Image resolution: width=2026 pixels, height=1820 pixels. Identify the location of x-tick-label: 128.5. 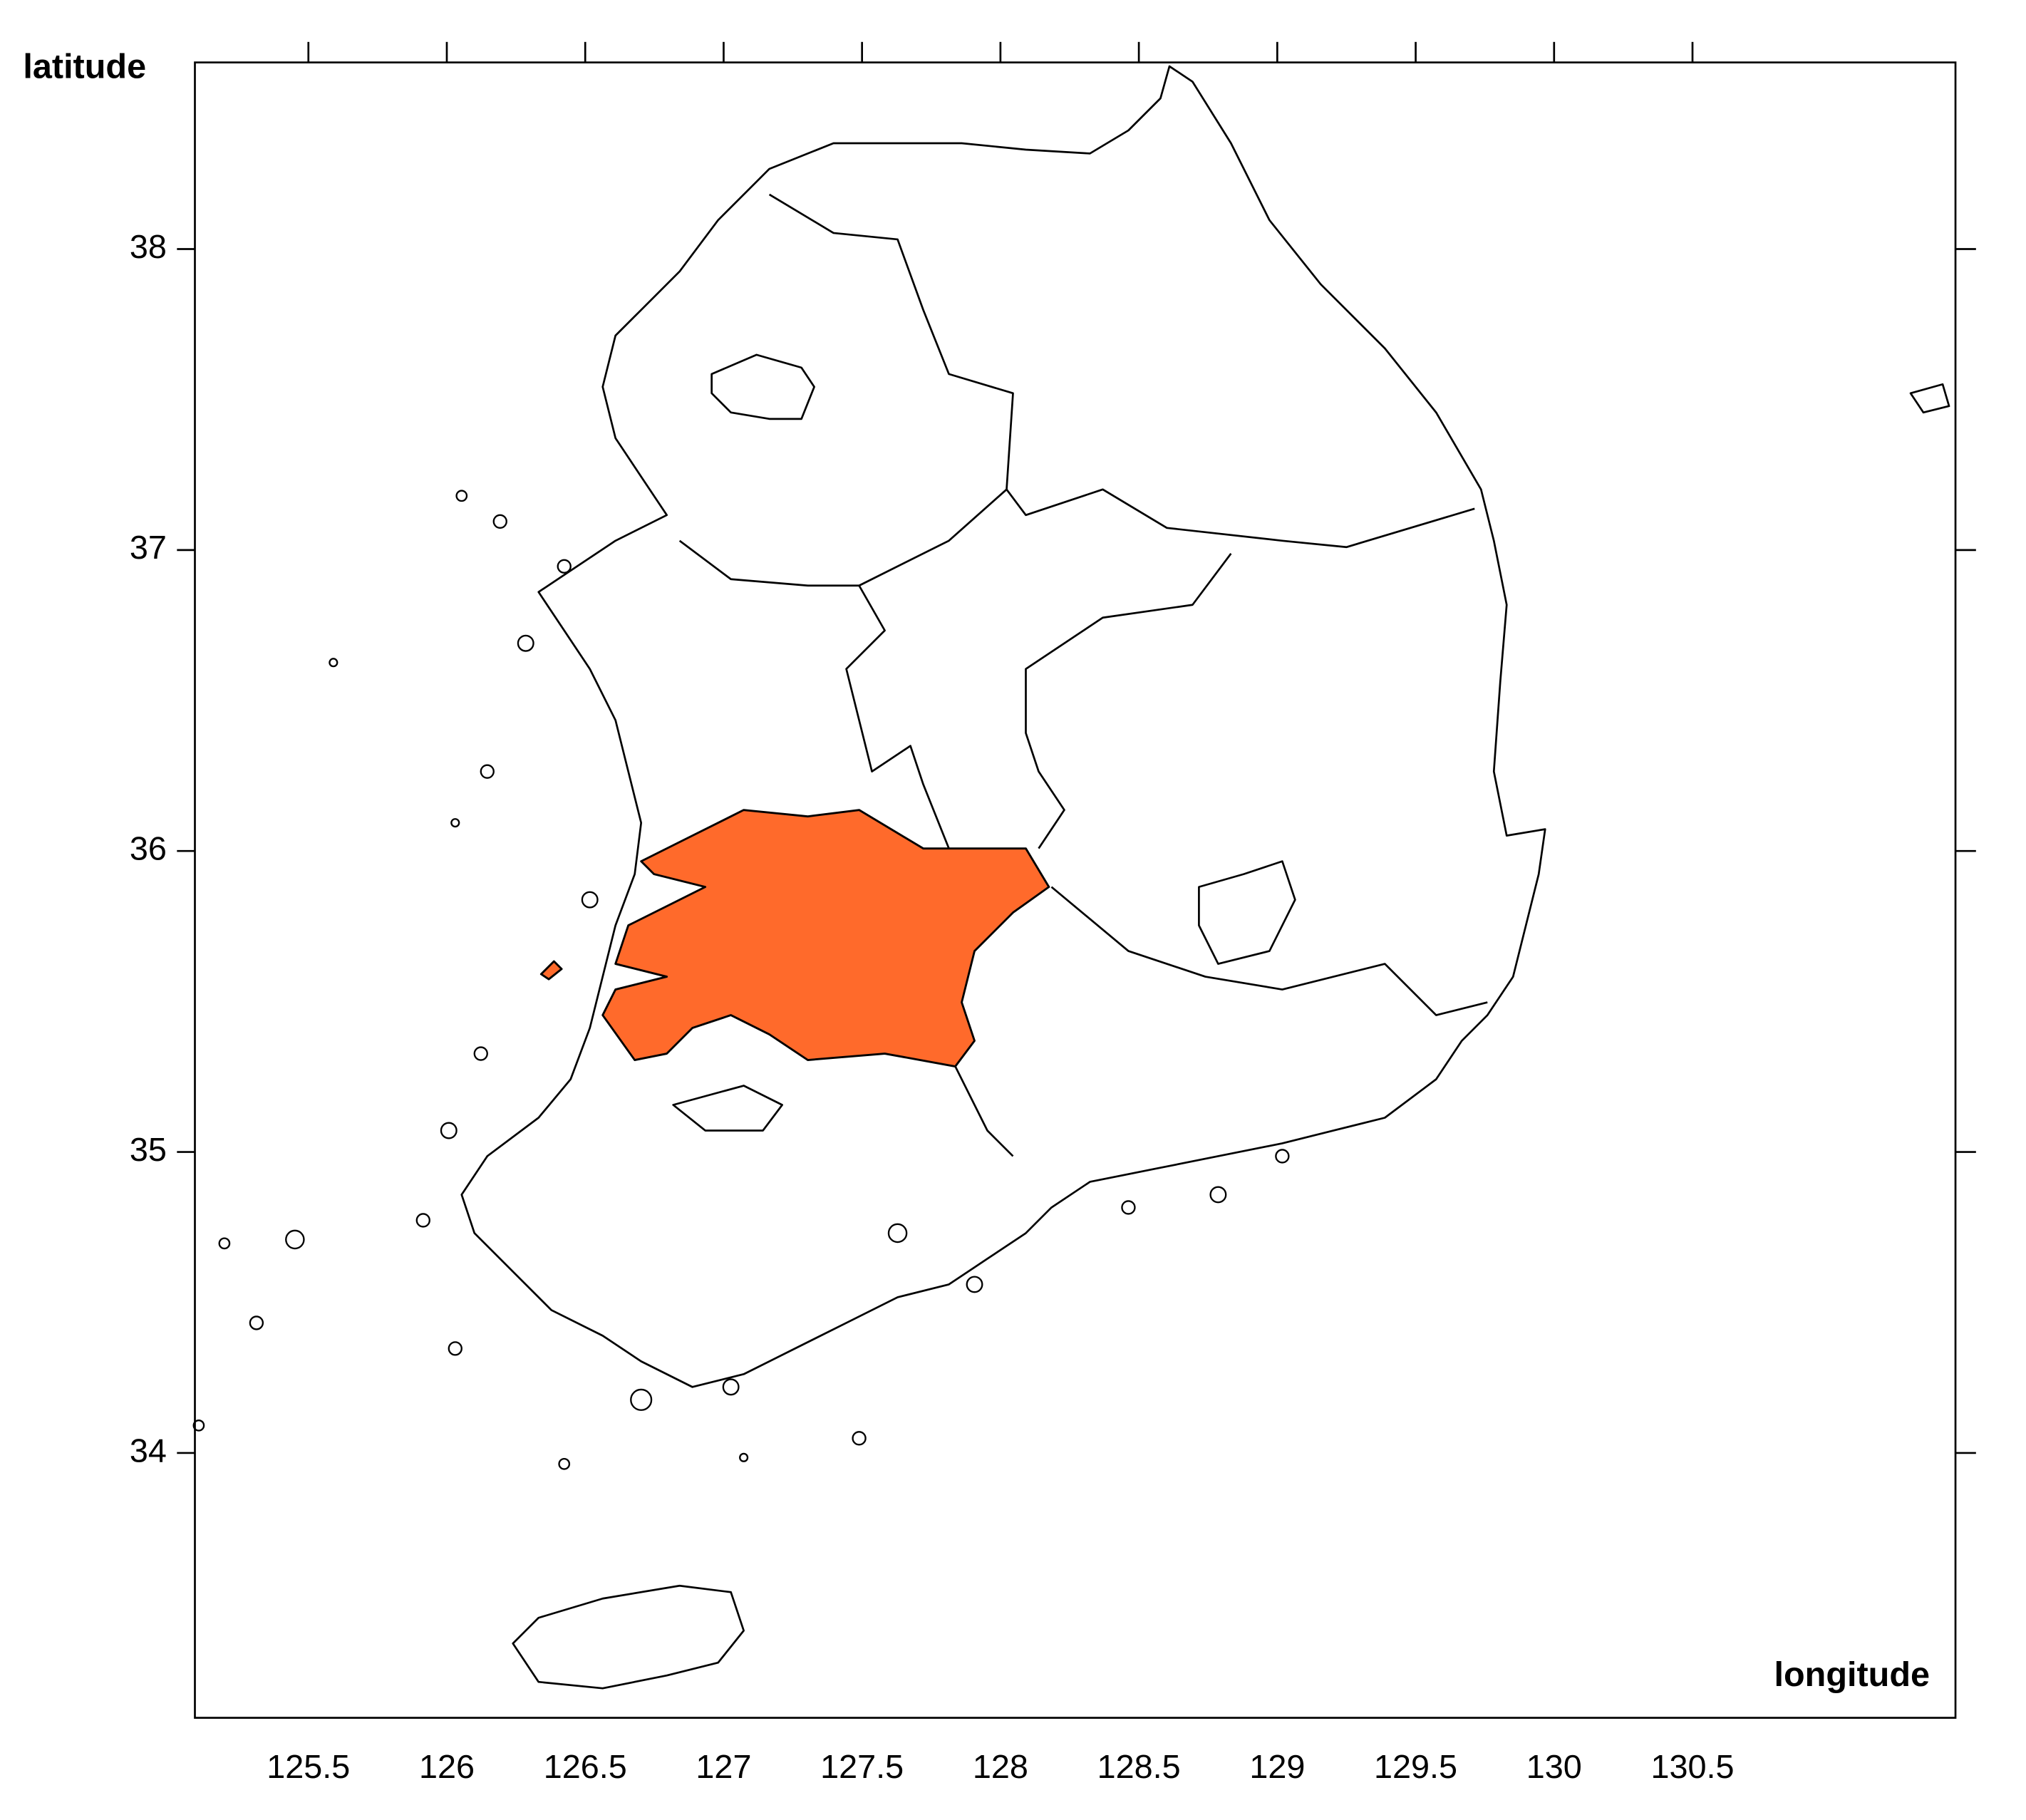
(1139, 1766).